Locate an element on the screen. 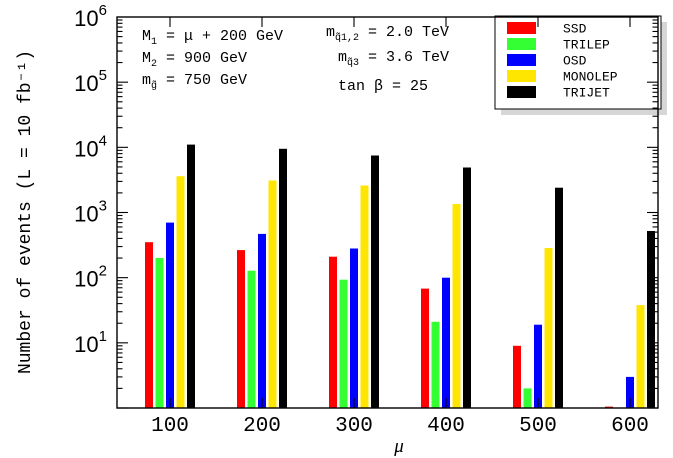 The height and width of the screenshot is (458, 673). legend-label-trijet: TRIJET is located at coordinates (586, 93).